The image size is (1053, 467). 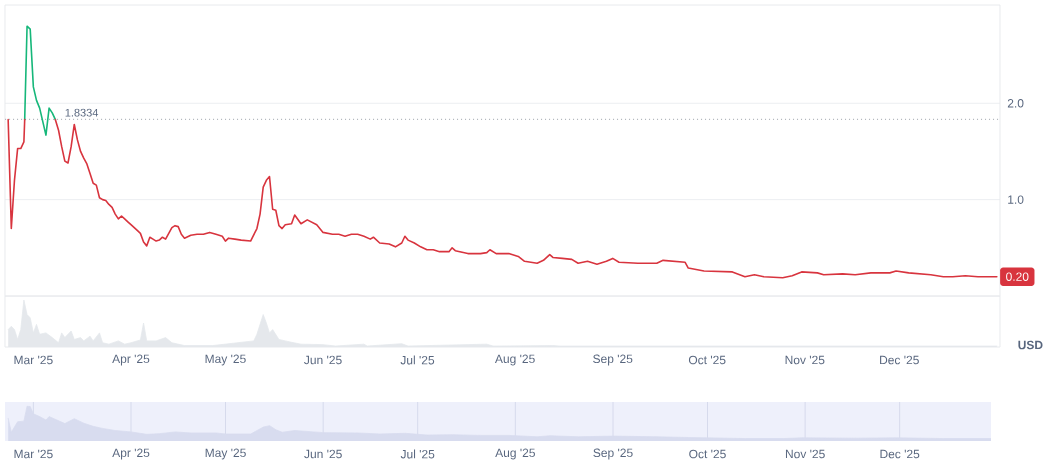 What do you see at coordinates (1016, 199) in the screenshot?
I see `y-tick-label: 1.0` at bounding box center [1016, 199].